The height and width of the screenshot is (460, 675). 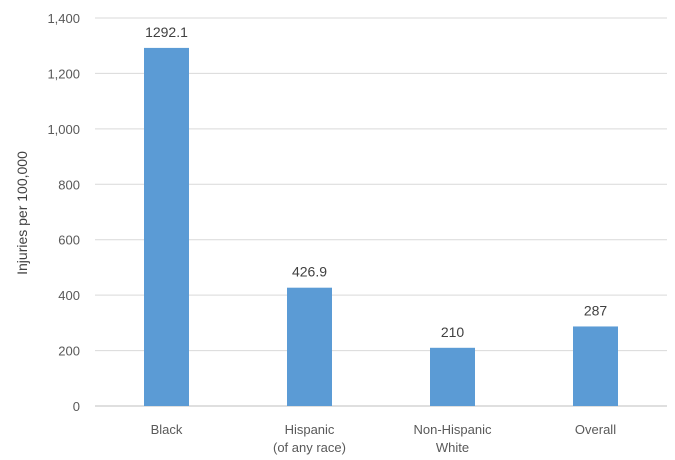 I want to click on x-category-label: Non-Hispanic White, so click(x=452, y=438).